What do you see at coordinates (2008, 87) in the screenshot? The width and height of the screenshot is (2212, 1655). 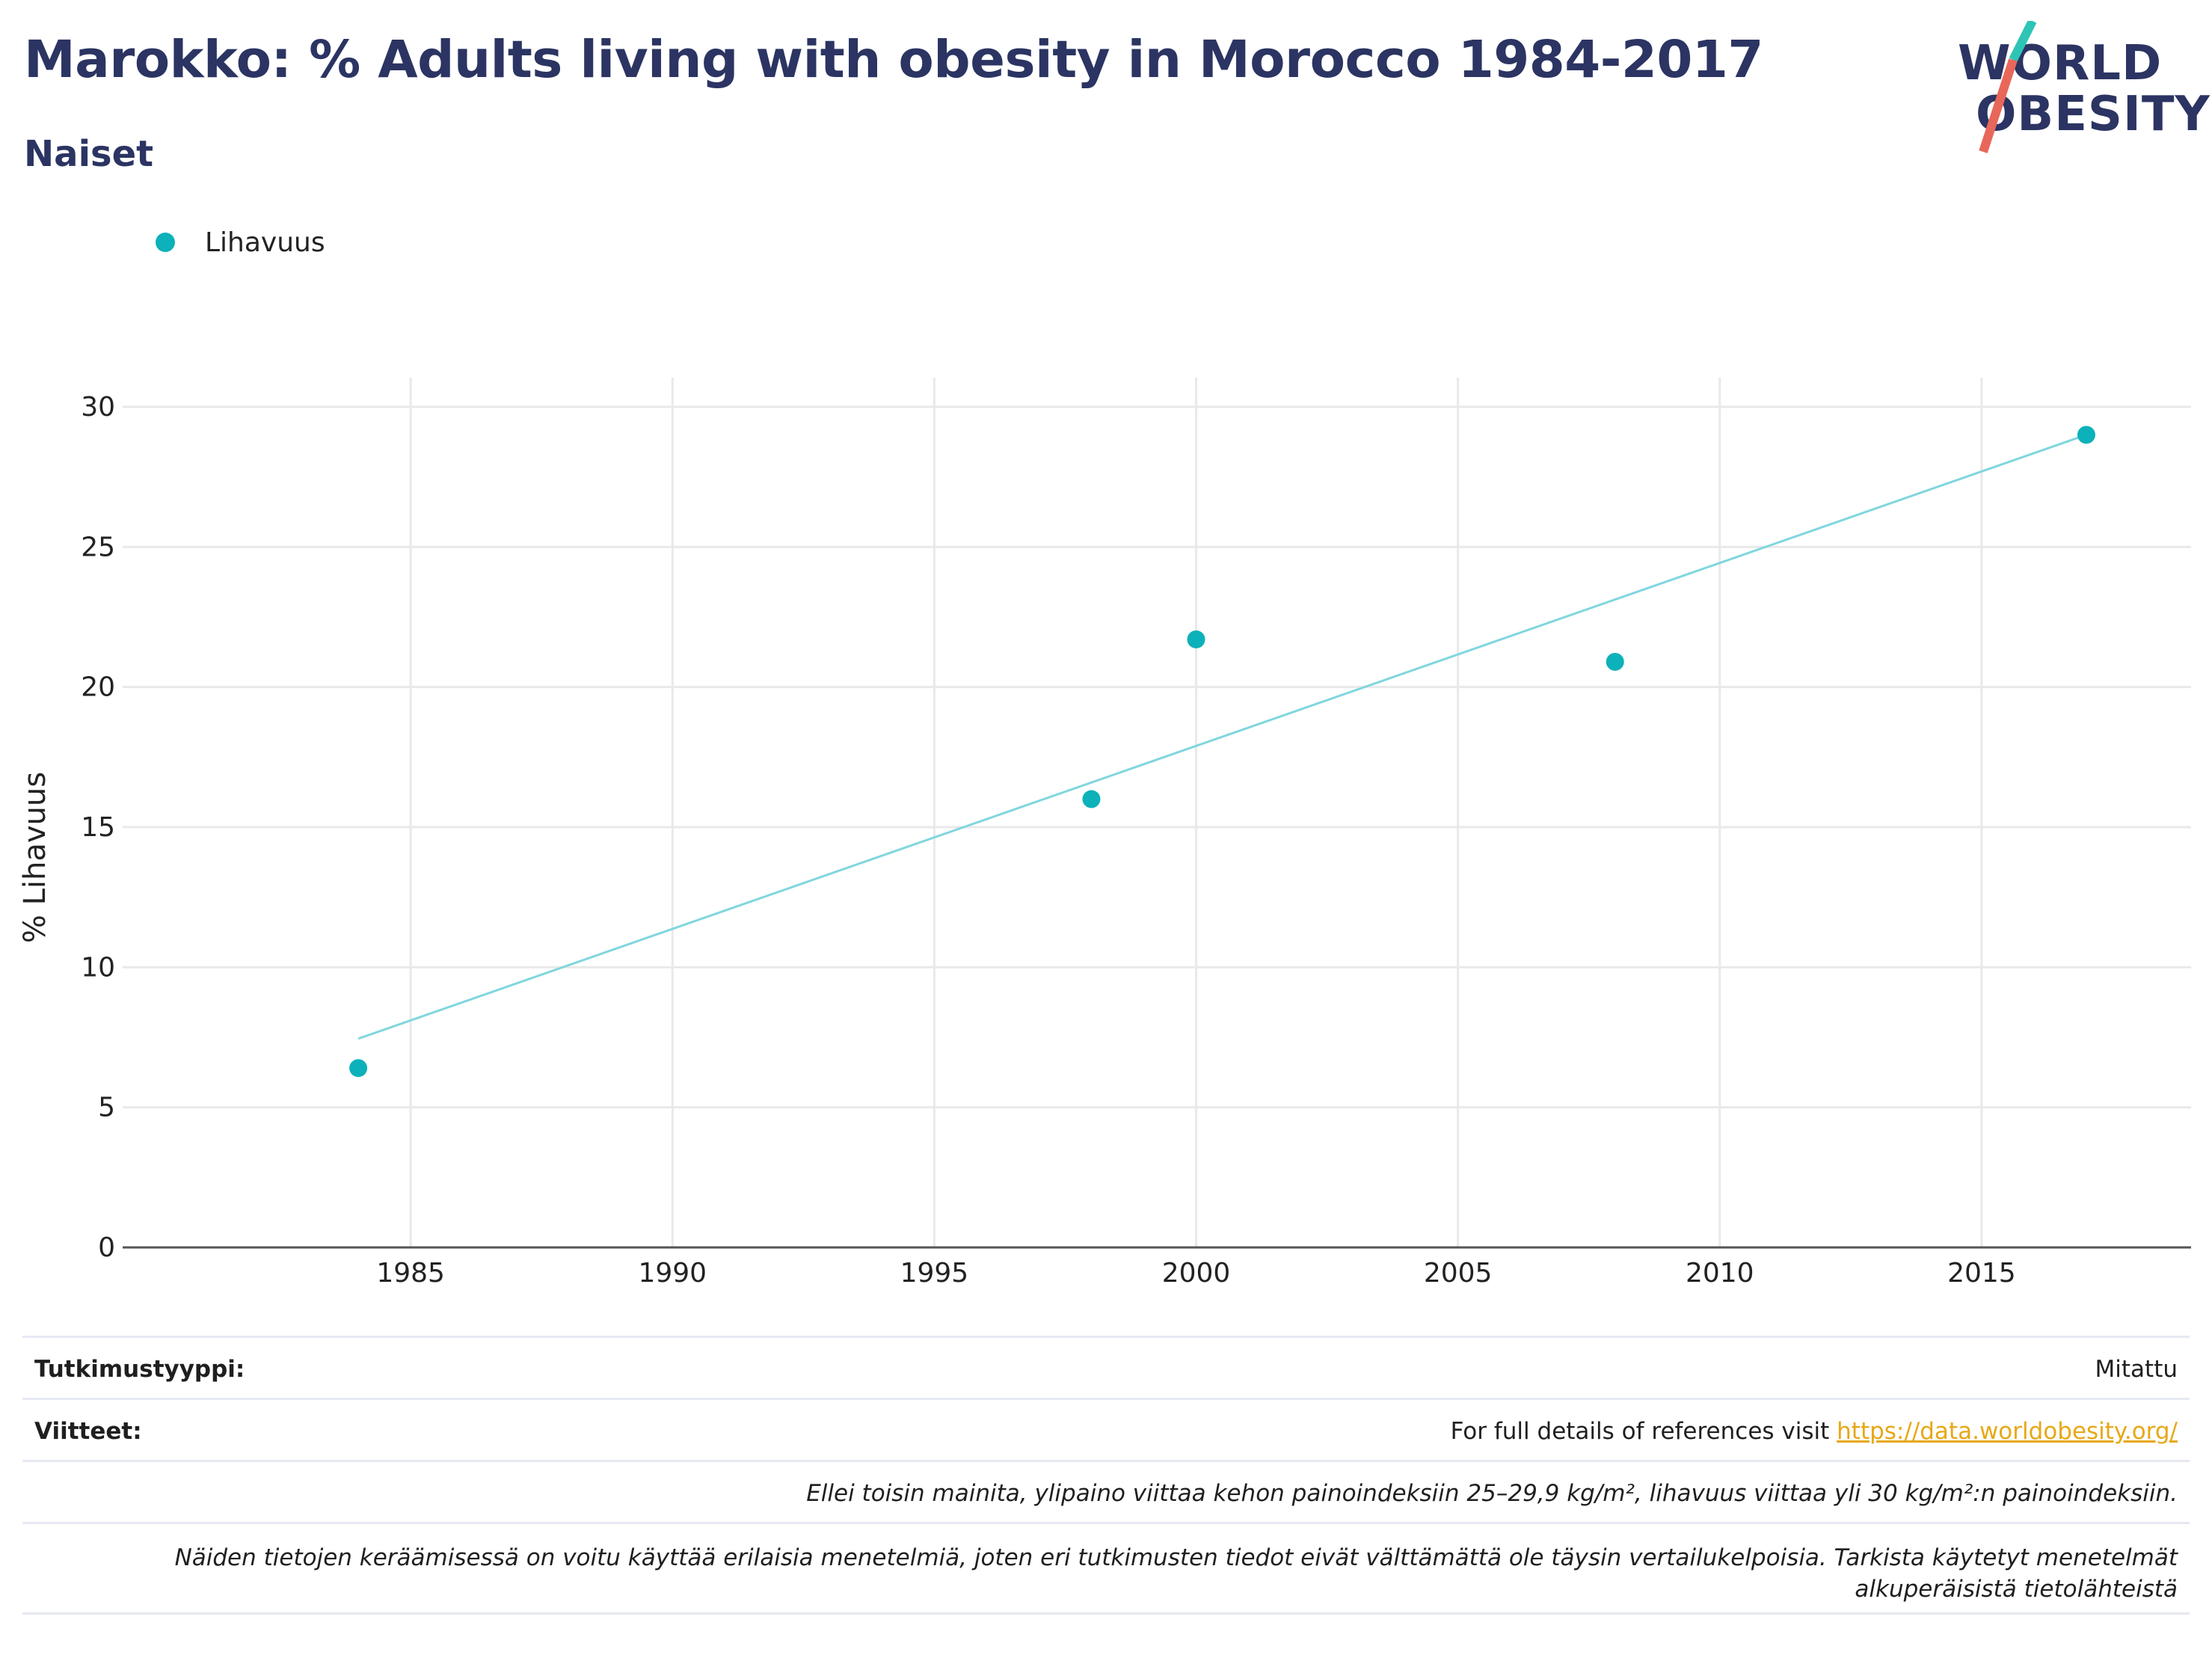 I see `logo-slash-icon` at bounding box center [2008, 87].